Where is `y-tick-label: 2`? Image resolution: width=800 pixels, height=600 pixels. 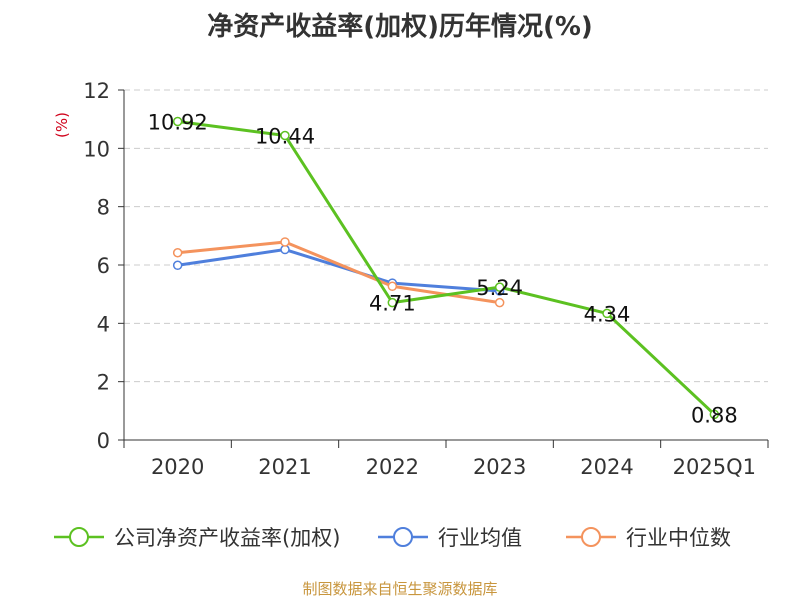 y-tick-label: 2 is located at coordinates (103, 383).